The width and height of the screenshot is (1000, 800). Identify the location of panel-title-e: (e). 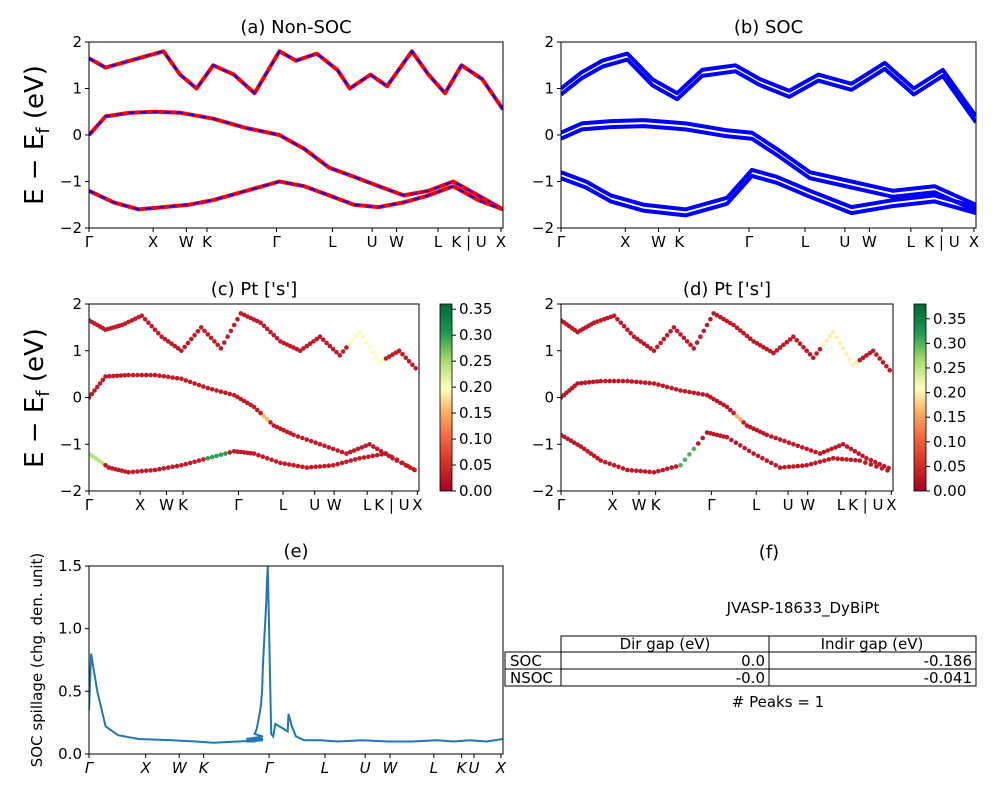
(295, 551).